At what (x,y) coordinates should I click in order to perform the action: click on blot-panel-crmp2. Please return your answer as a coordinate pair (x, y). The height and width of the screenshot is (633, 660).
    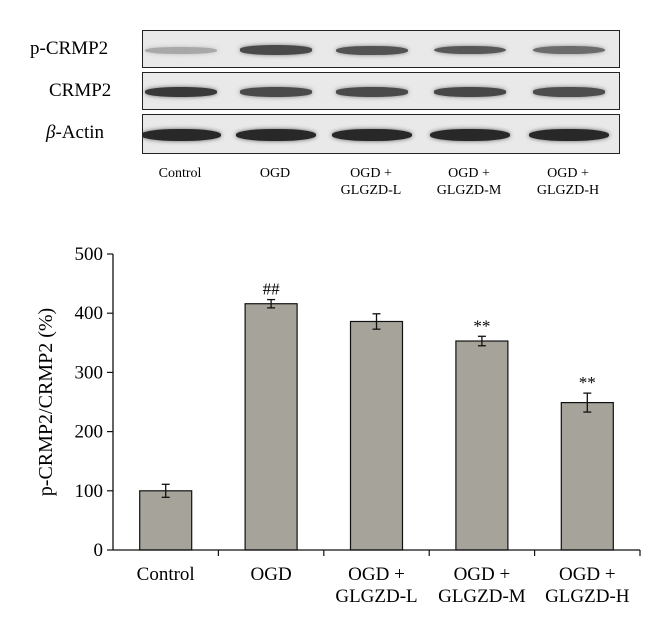
    Looking at the image, I should click on (381, 91).